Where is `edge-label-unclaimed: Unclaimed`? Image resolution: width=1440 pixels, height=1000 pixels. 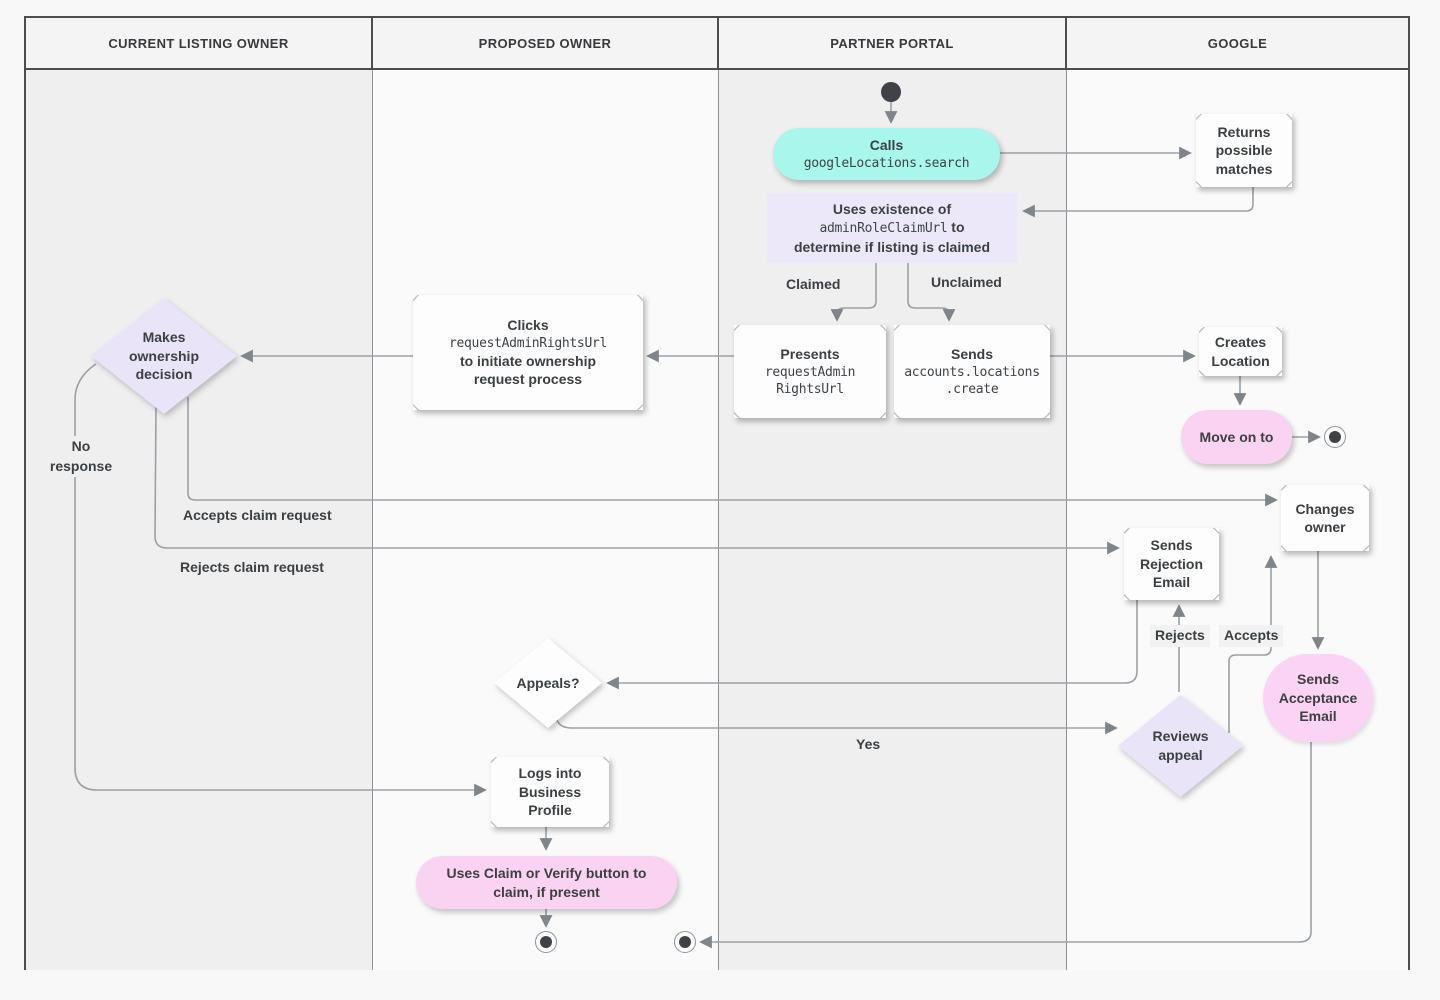 edge-label-unclaimed: Unclaimed is located at coordinates (966, 283).